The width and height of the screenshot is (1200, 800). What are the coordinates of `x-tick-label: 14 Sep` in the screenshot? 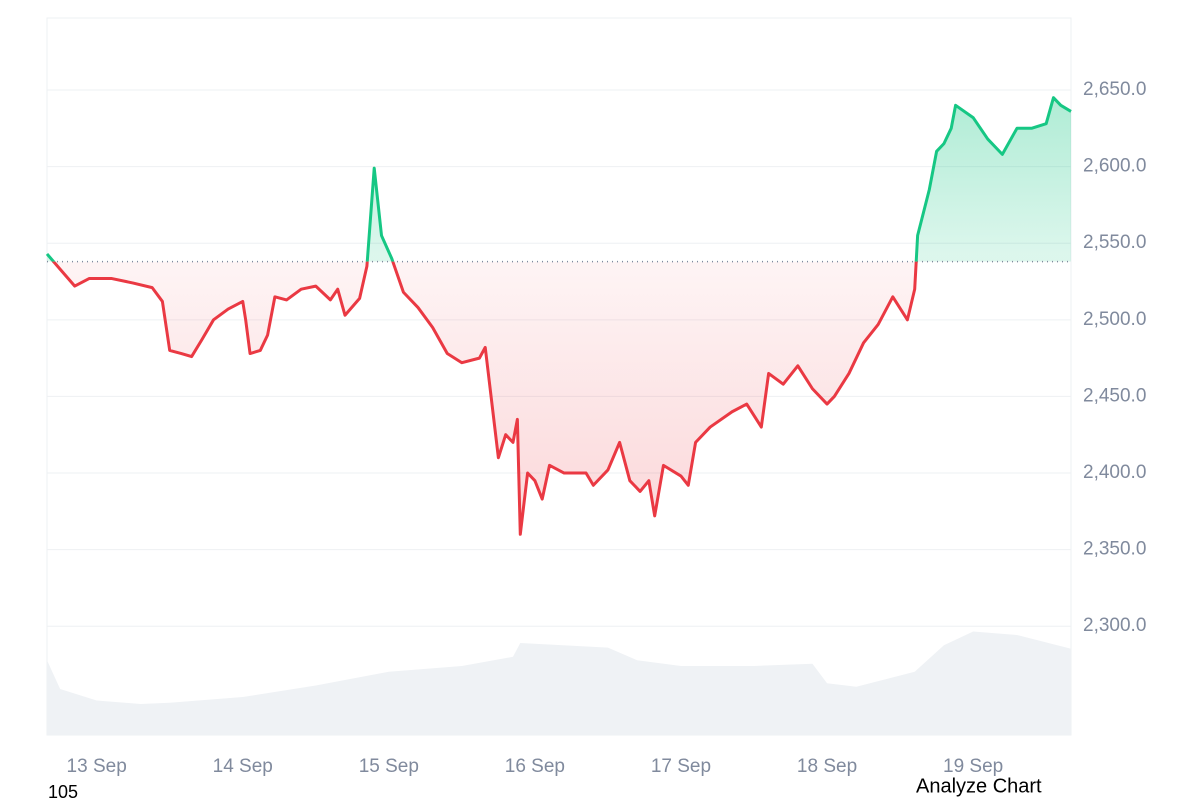 It's located at (243, 766).